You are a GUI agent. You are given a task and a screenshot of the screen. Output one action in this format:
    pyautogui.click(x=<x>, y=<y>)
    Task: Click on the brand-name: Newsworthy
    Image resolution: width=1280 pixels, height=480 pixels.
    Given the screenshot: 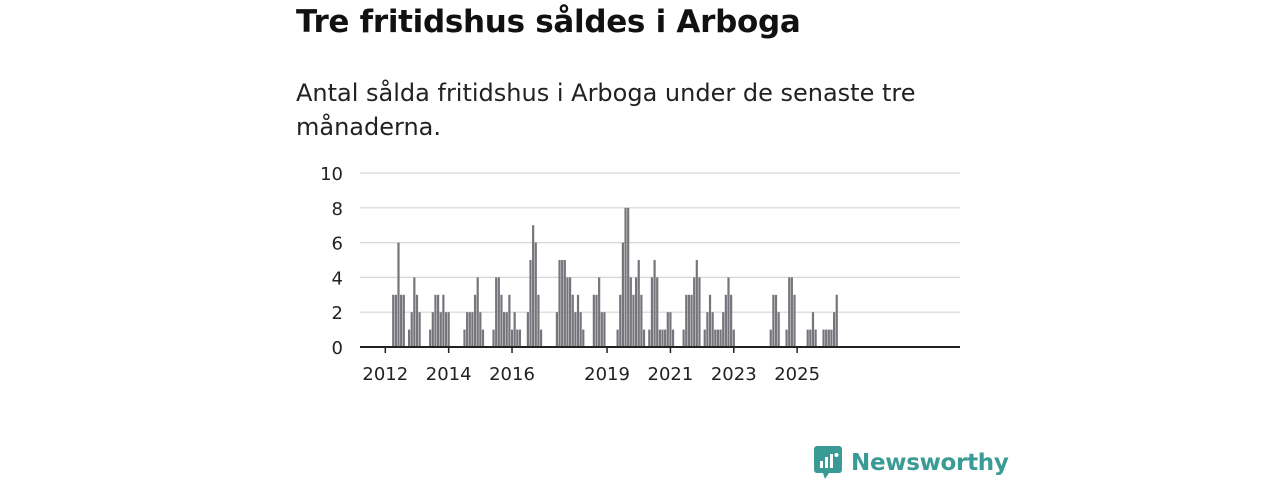 What is the action you would take?
    pyautogui.click(x=930, y=463)
    